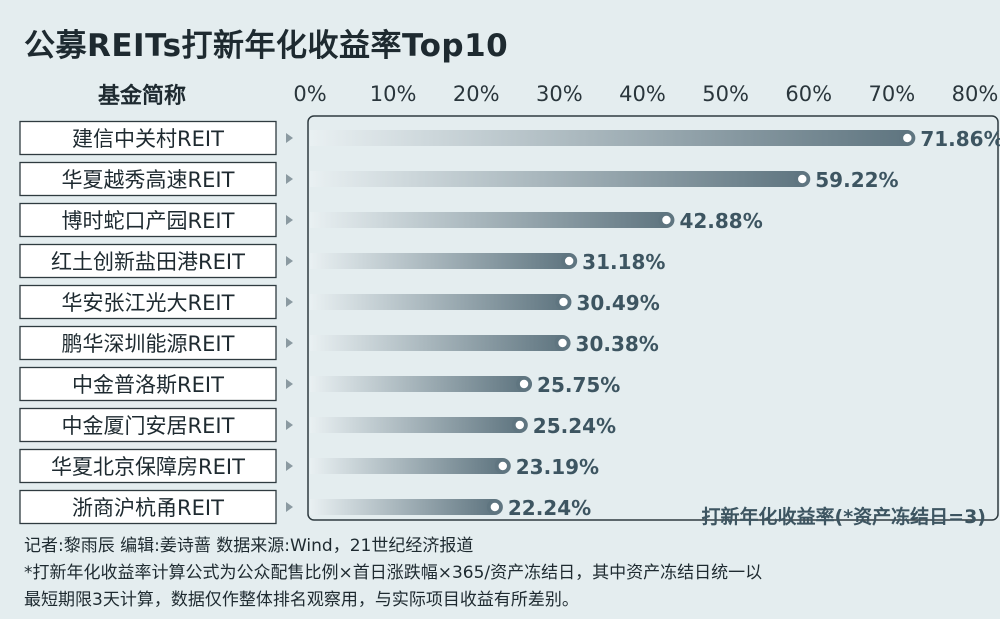 The height and width of the screenshot is (619, 1000). I want to click on category-label: 鹏华深圳能源REIT, so click(148, 344).